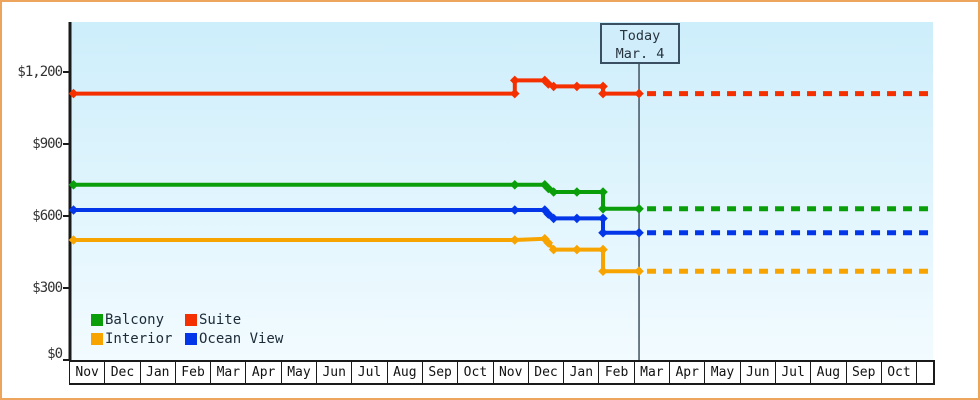 The width and height of the screenshot is (980, 400). What do you see at coordinates (220, 319) in the screenshot?
I see `legend-label-suite: Suite` at bounding box center [220, 319].